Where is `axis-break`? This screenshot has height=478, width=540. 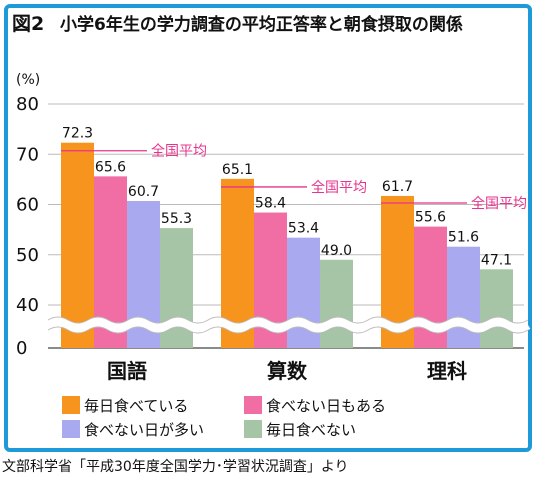
axis-break is located at coordinates (288, 325).